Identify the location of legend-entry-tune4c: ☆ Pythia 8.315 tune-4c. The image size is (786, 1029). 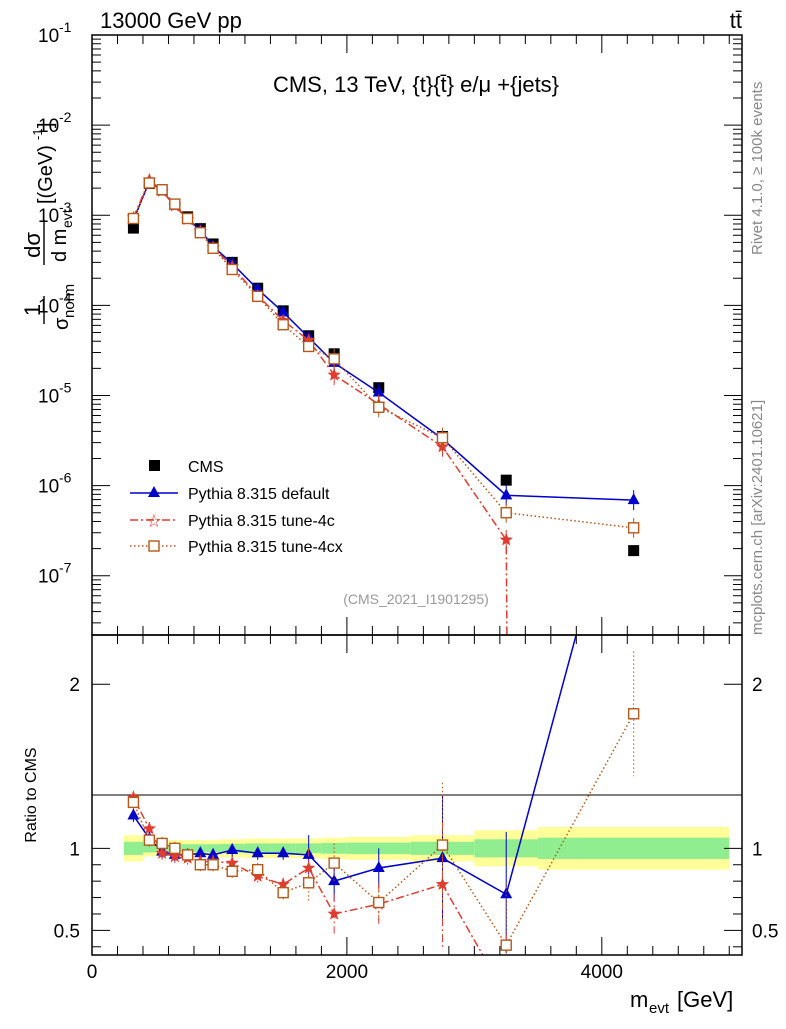
(232, 521).